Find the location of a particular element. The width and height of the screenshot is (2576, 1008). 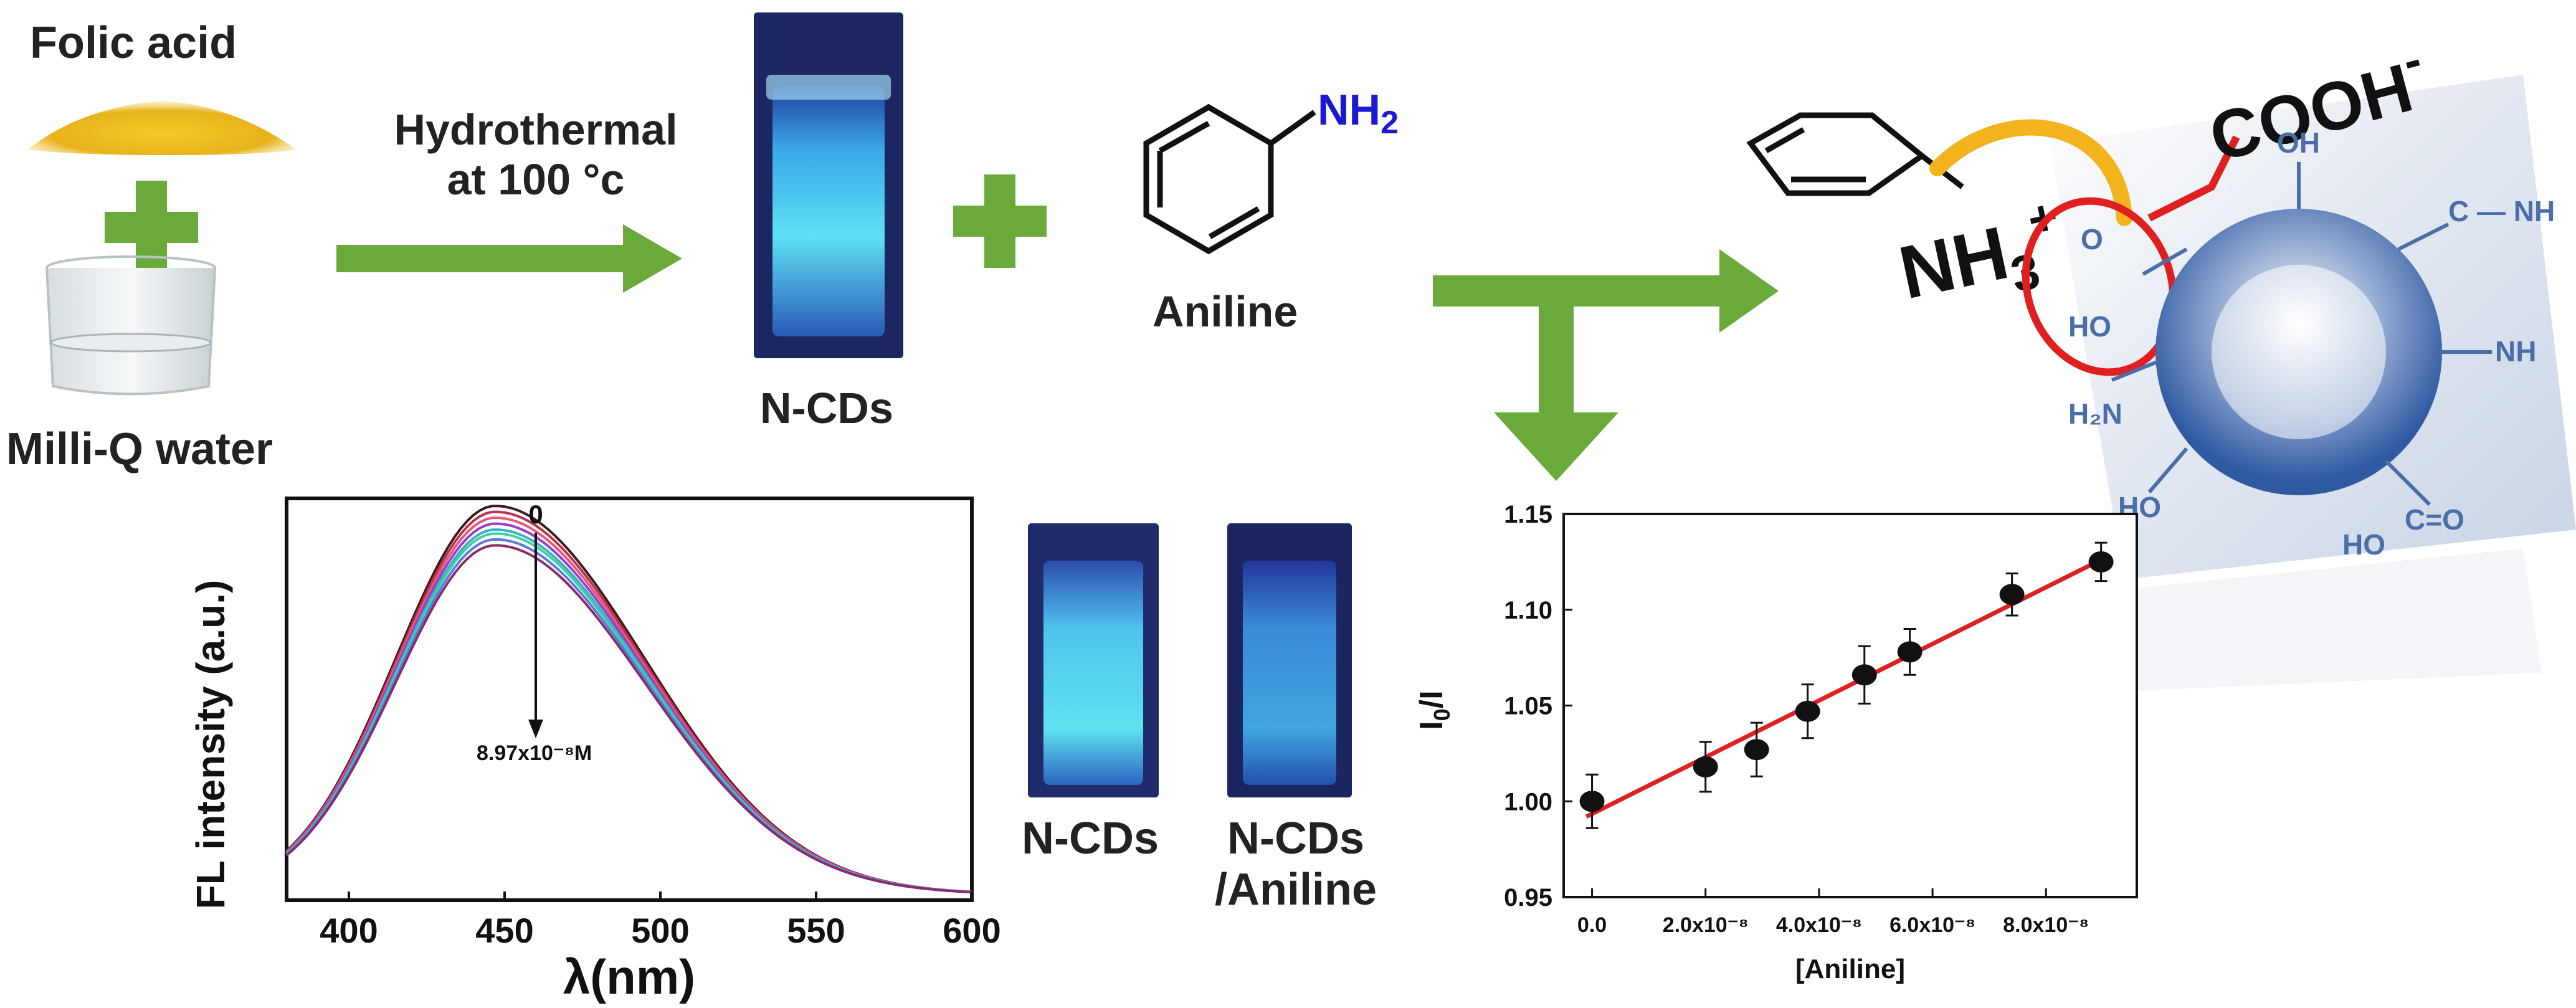

beaker-image is located at coordinates (130, 326).